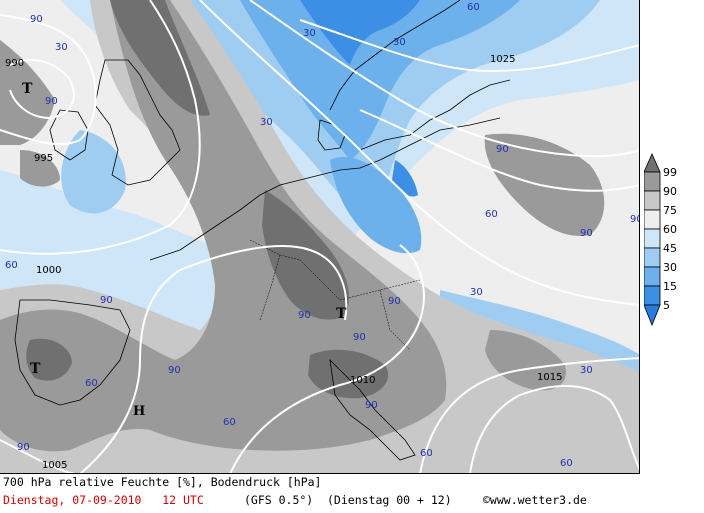 The width and height of the screenshot is (704, 513). What do you see at coordinates (49, 359) in the screenshot?
I see `rh-99-core-iberia` at bounding box center [49, 359].